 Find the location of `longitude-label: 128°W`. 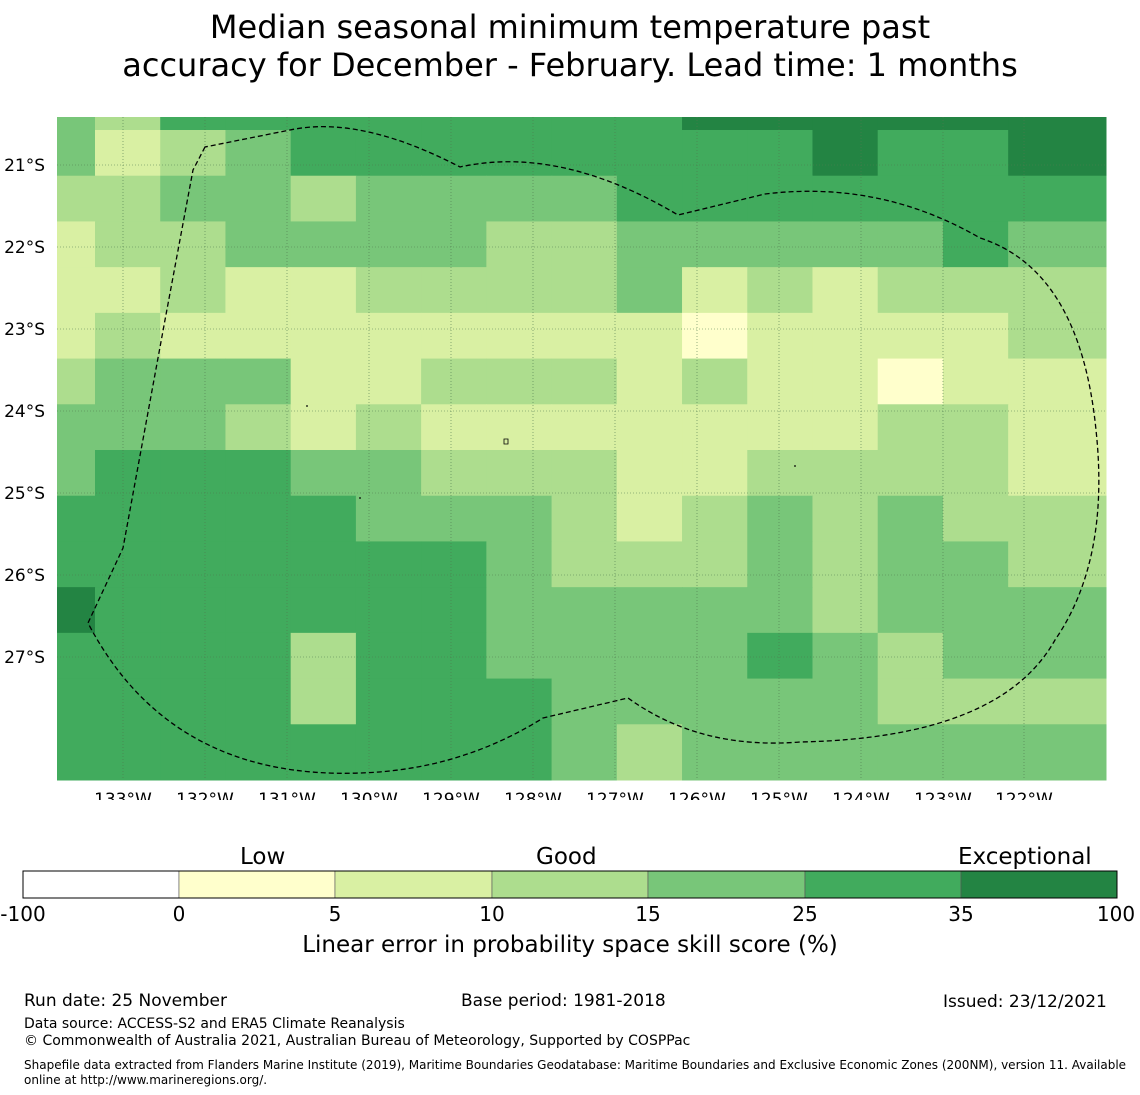

longitude-label: 128°W is located at coordinates (533, 795).